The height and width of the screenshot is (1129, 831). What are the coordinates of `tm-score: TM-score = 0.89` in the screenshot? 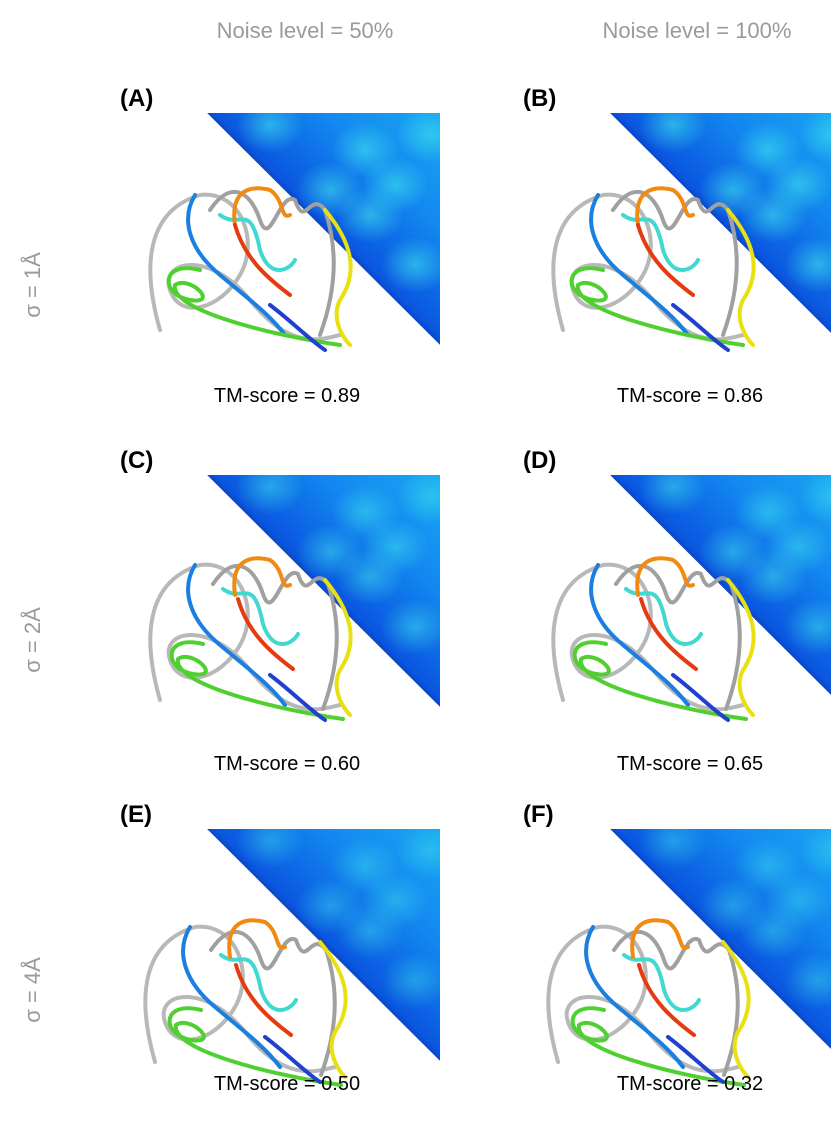 It's located at (287, 396).